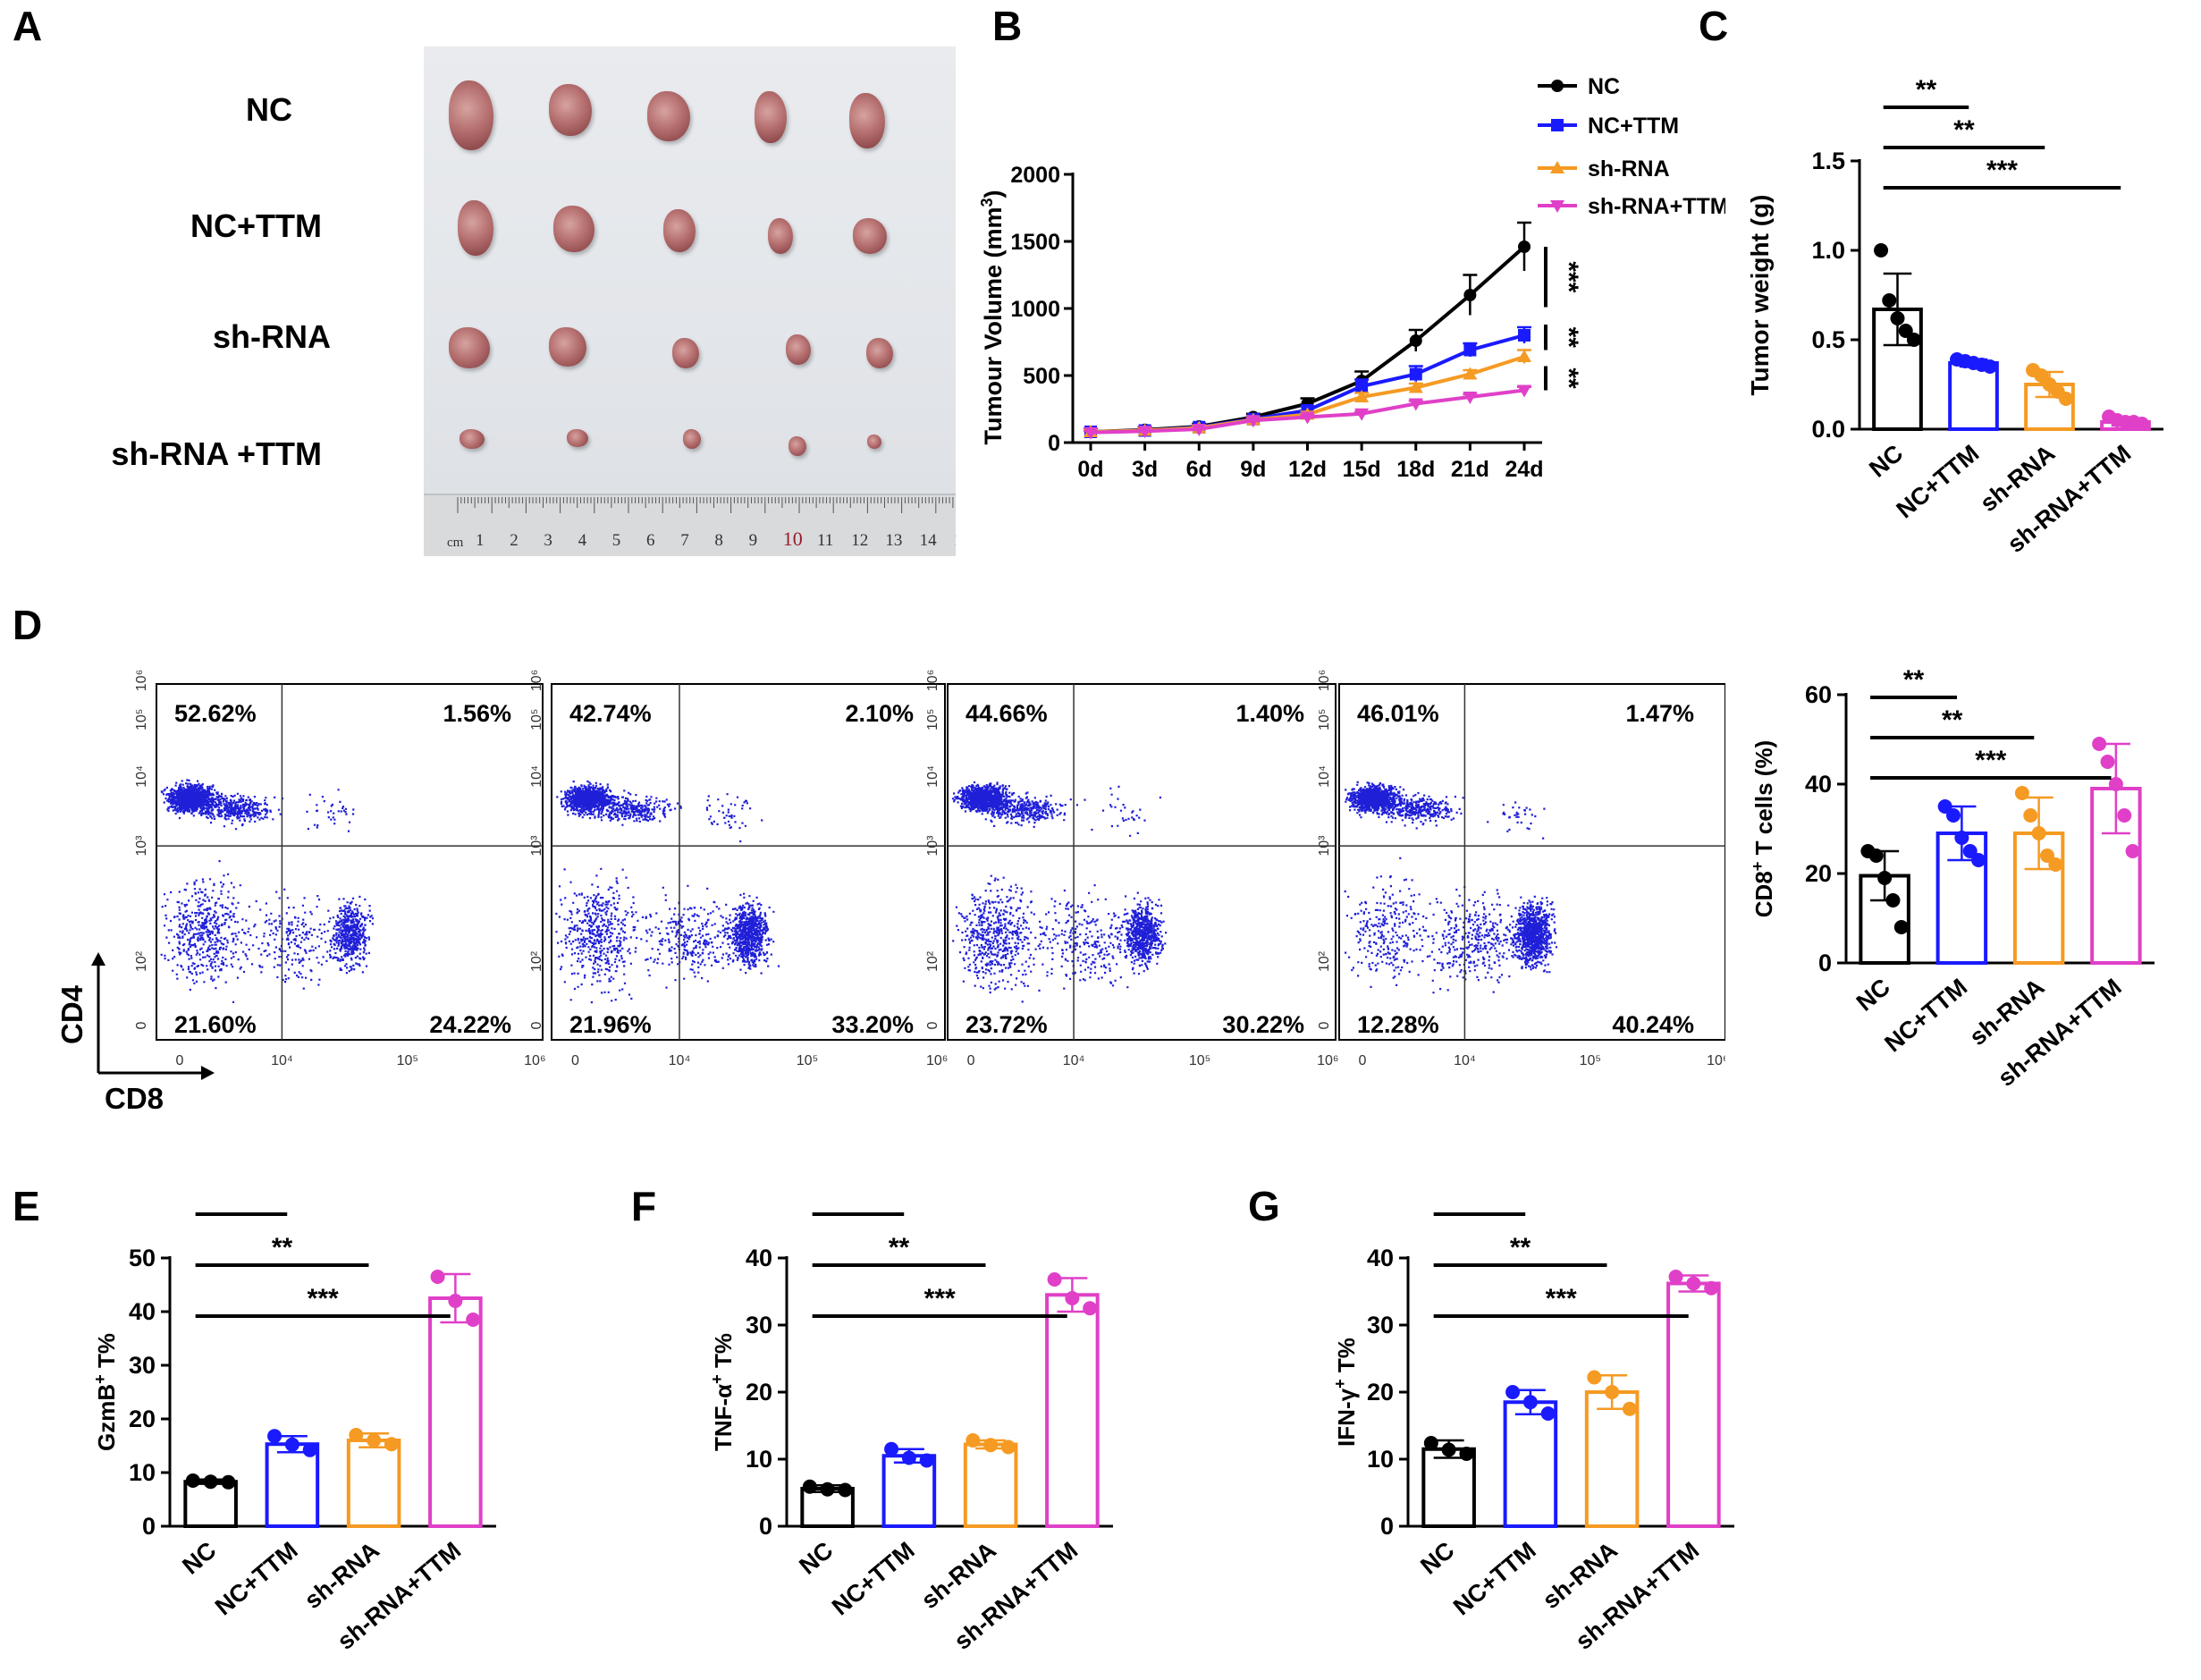  I want to click on quadrant-q1: 46.01%, so click(1398, 713).